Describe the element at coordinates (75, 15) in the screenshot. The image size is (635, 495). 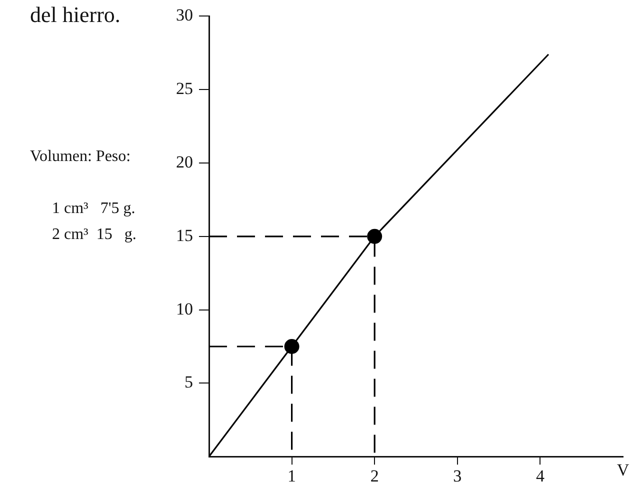
I see `text: del hierro.` at that location.